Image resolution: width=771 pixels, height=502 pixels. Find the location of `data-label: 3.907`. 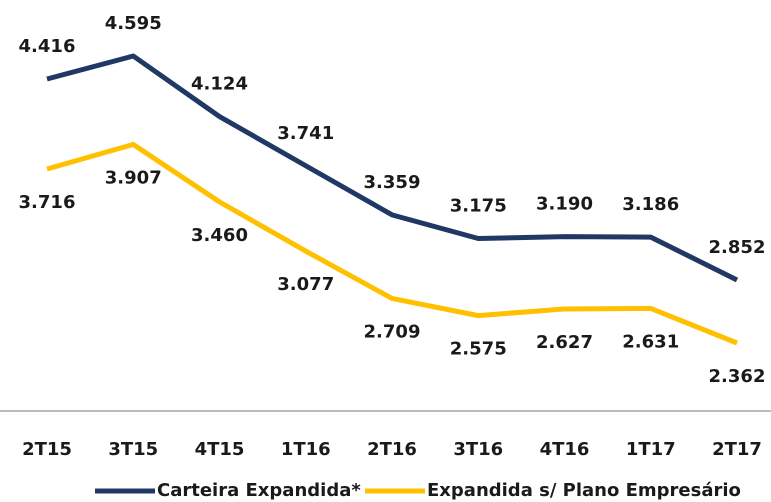

data-label: 3.907 is located at coordinates (133, 177).